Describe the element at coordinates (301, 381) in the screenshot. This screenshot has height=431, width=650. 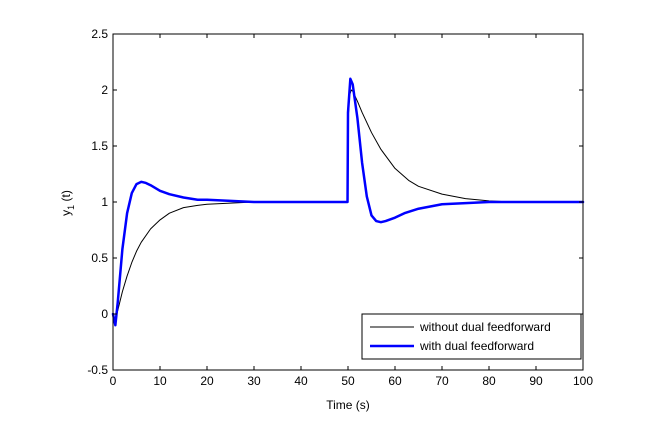
I see `x-tick-label: 40` at that location.